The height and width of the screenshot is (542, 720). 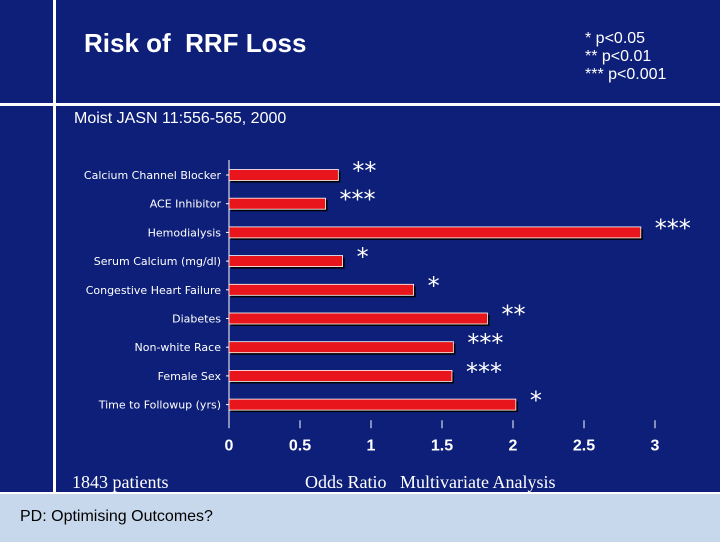 I want to click on footer-bar, so click(x=360, y=517).